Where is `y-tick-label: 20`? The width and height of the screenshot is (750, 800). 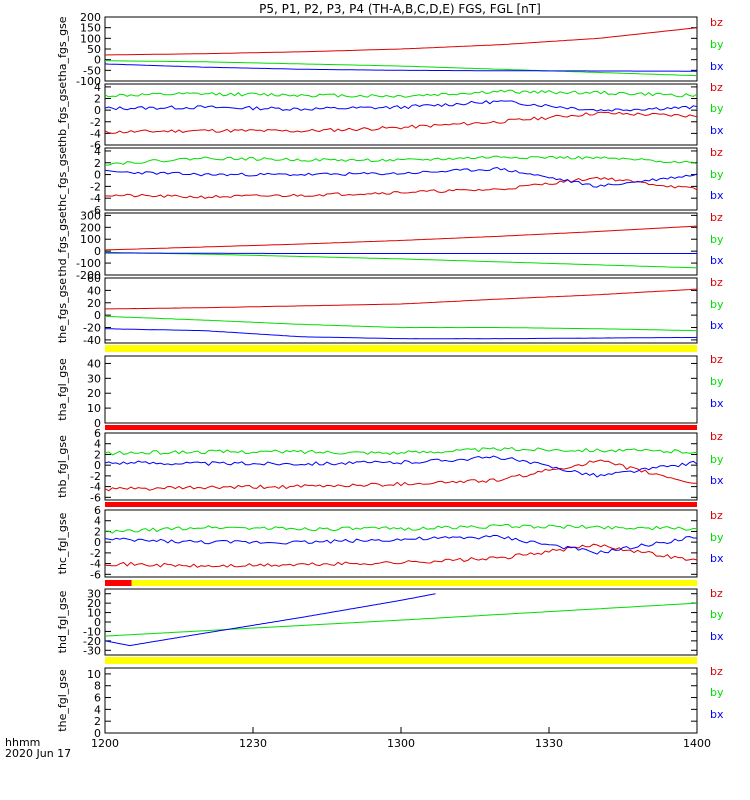 y-tick-label: 20 is located at coordinates (94, 393).